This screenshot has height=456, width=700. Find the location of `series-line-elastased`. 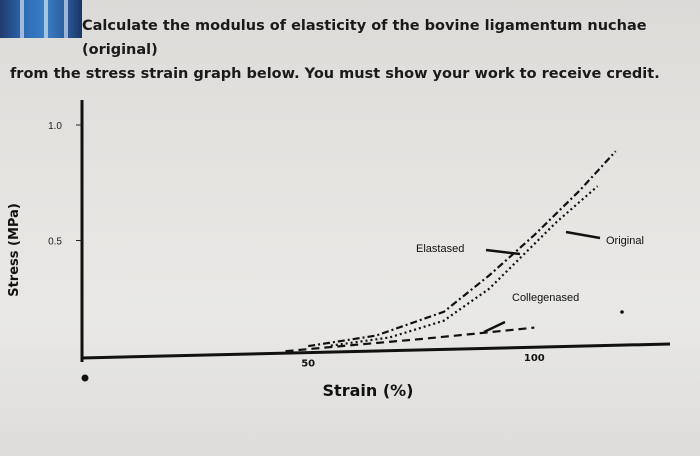

series-line-elastased is located at coordinates (464, 266).